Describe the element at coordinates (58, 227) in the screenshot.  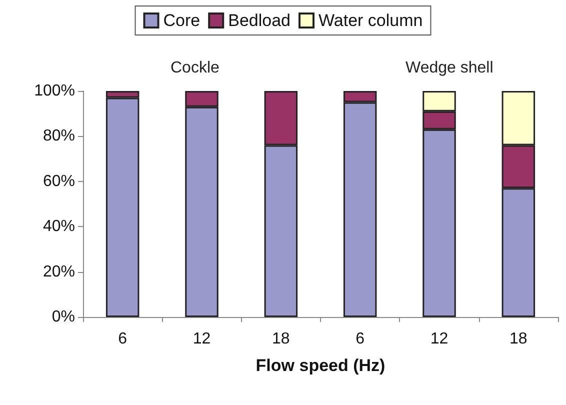
I see `y-tick-label: 40%` at that location.